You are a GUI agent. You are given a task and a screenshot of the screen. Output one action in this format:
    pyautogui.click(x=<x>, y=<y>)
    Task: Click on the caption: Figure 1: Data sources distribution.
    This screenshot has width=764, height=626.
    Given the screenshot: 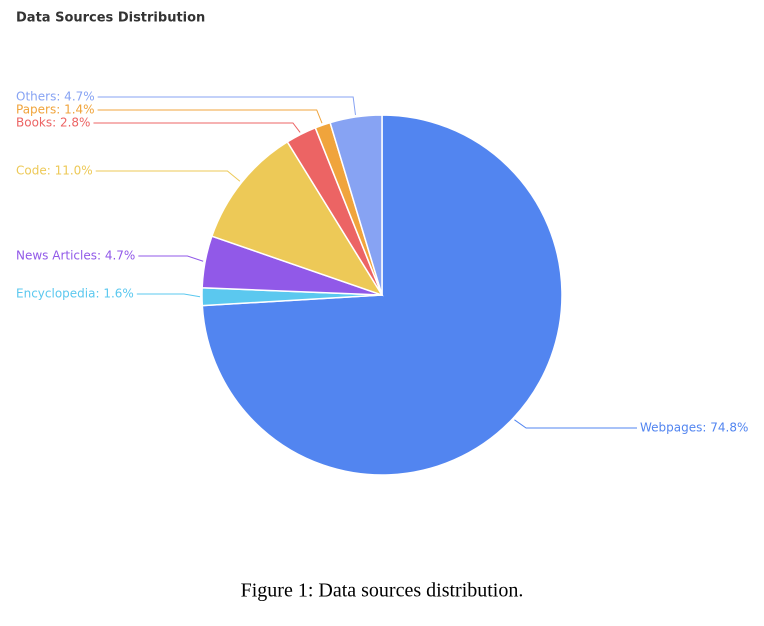 What is the action you would take?
    pyautogui.click(x=382, y=591)
    